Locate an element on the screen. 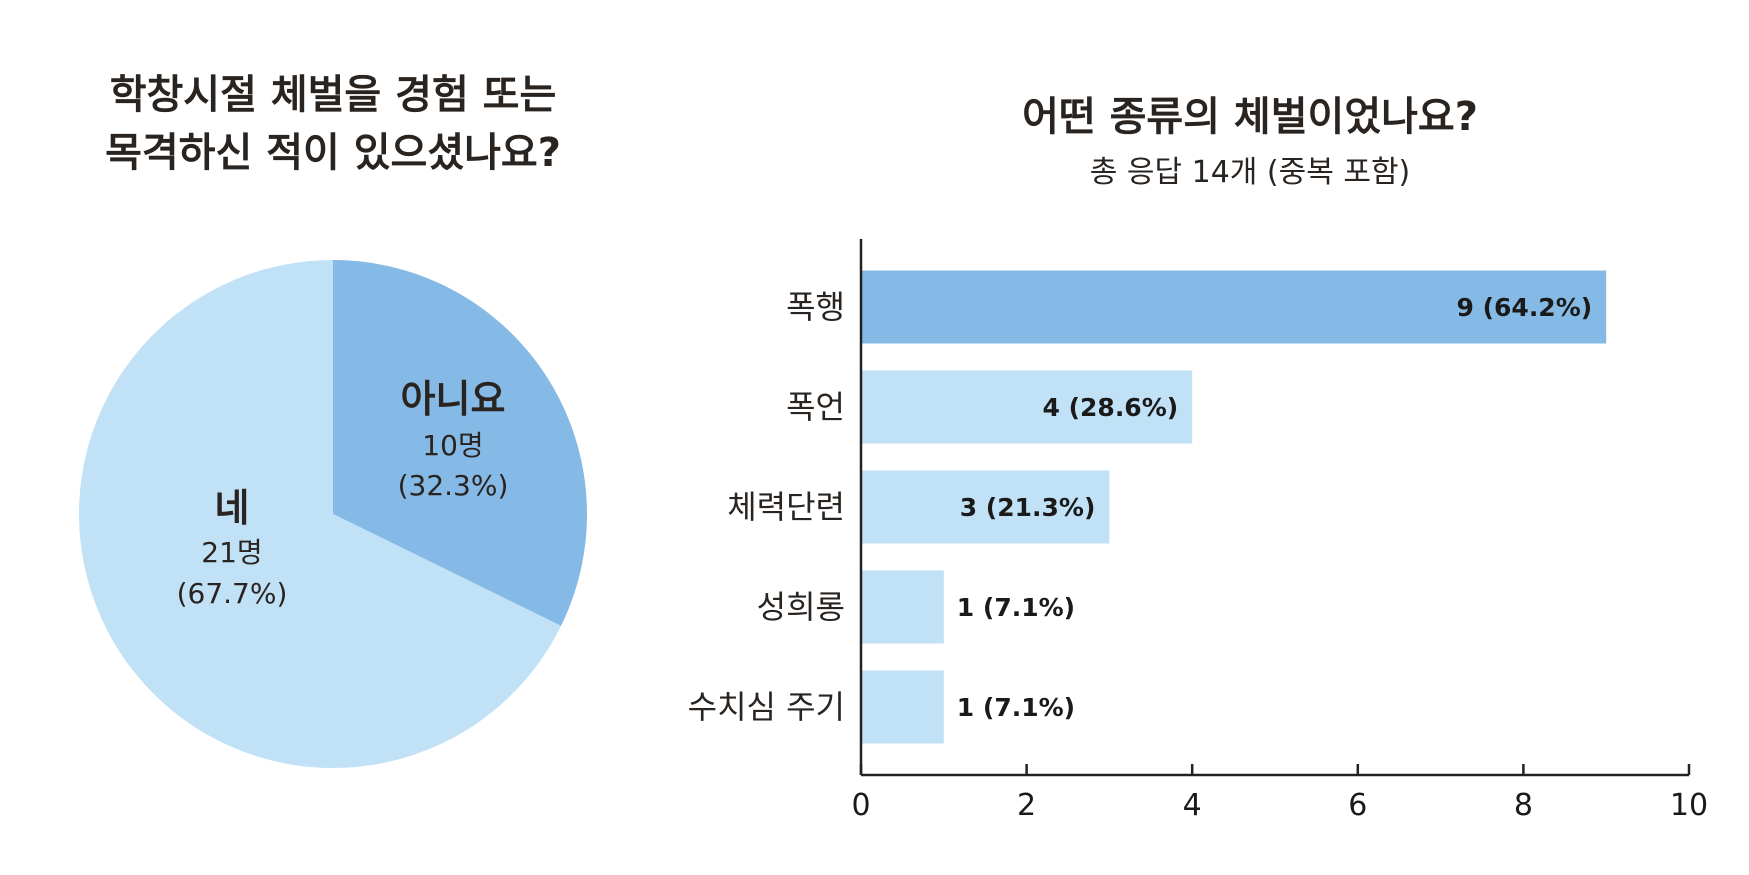  pie-slice-count-yes: 21명 is located at coordinates (231, 552).